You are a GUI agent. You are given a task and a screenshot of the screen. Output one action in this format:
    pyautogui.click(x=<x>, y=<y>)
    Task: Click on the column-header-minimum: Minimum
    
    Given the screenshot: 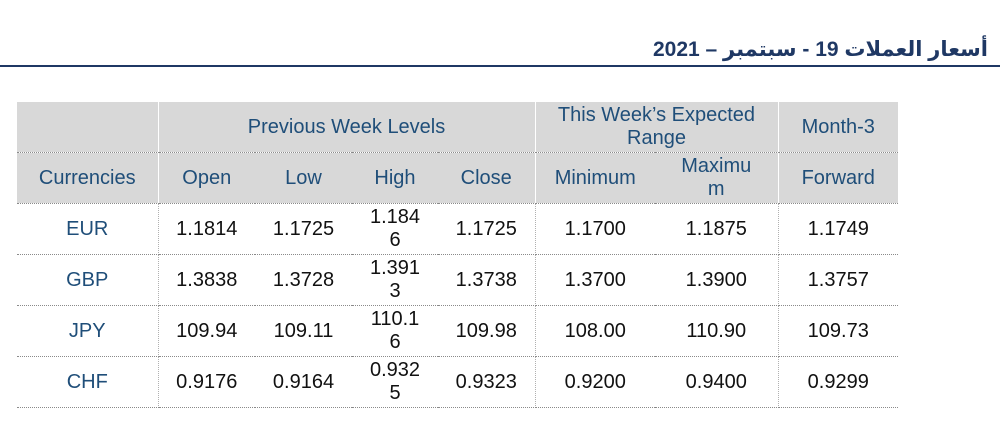 What is the action you would take?
    pyautogui.click(x=595, y=178)
    